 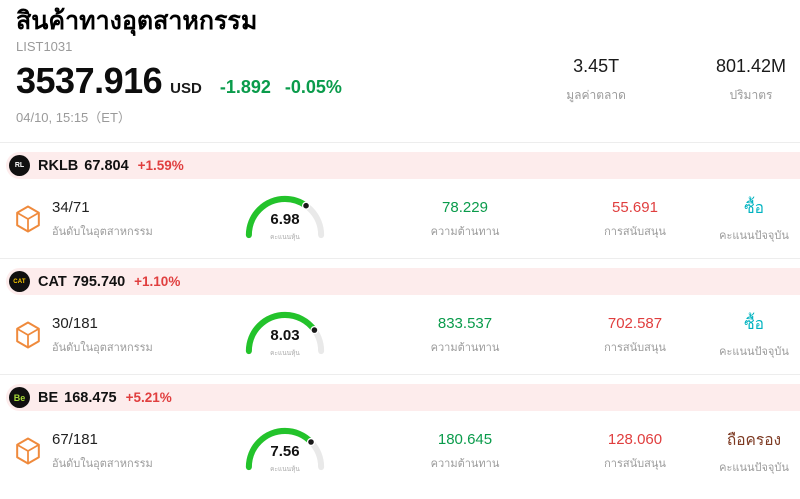 What do you see at coordinates (19, 281) in the screenshot?
I see `cat-logo-icon: CAT` at bounding box center [19, 281].